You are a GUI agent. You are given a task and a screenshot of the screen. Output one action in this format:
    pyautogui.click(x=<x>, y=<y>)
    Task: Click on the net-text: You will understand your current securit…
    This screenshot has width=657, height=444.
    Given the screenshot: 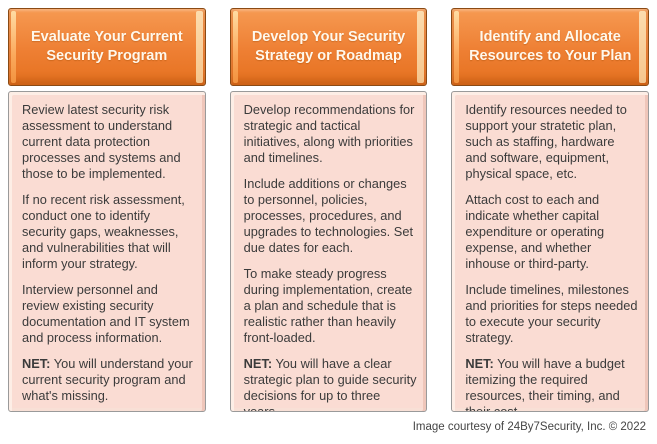 What is the action you would take?
    pyautogui.click(x=107, y=379)
    